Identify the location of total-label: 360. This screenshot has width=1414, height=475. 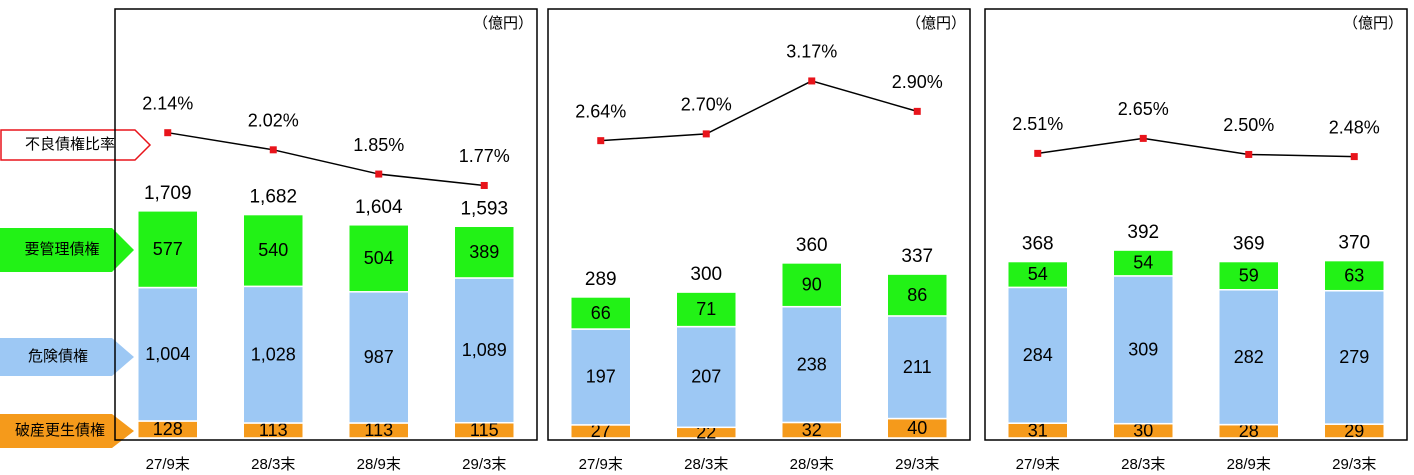
(812, 245).